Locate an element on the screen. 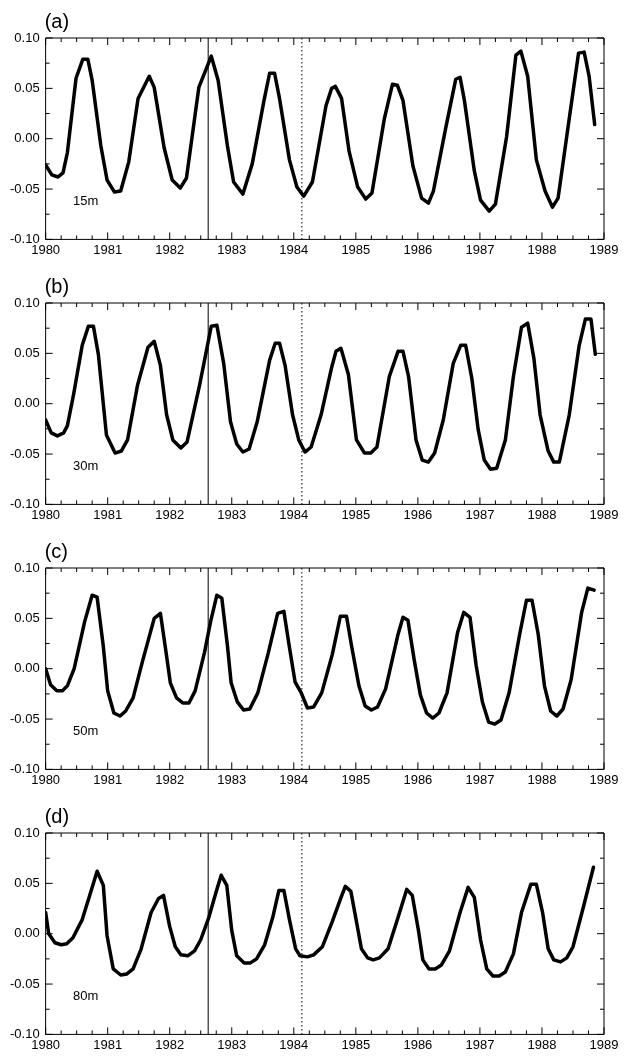  annotation: 15m is located at coordinates (85, 200).